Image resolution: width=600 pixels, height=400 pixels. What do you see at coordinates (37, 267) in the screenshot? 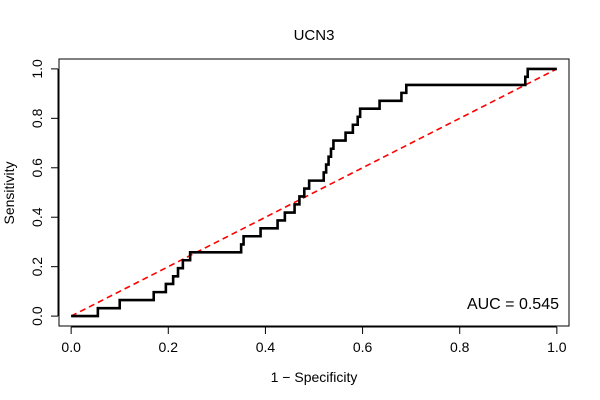
I see `y-tick-label: 0.2` at bounding box center [37, 267].